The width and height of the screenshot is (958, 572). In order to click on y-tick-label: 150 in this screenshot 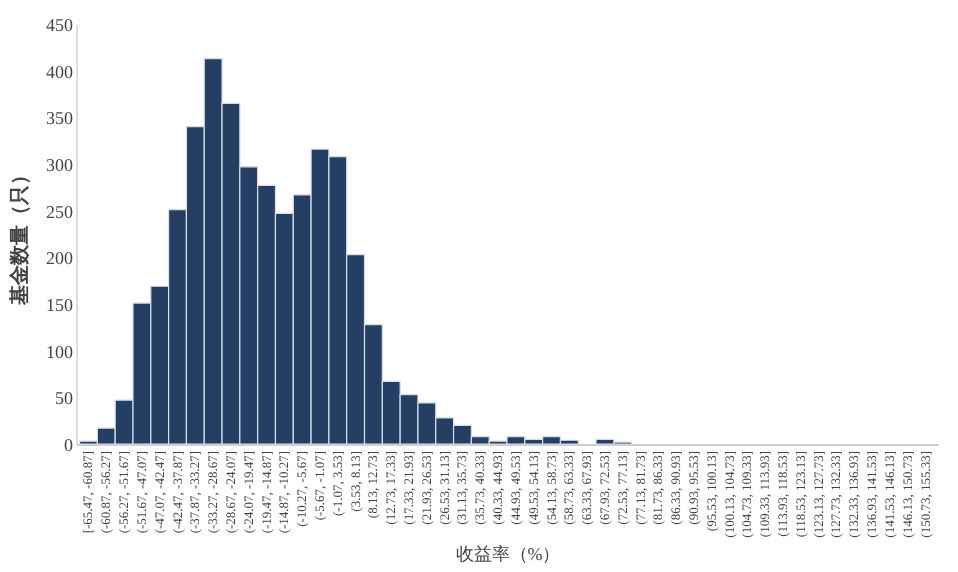, I will do `click(60, 305)`.